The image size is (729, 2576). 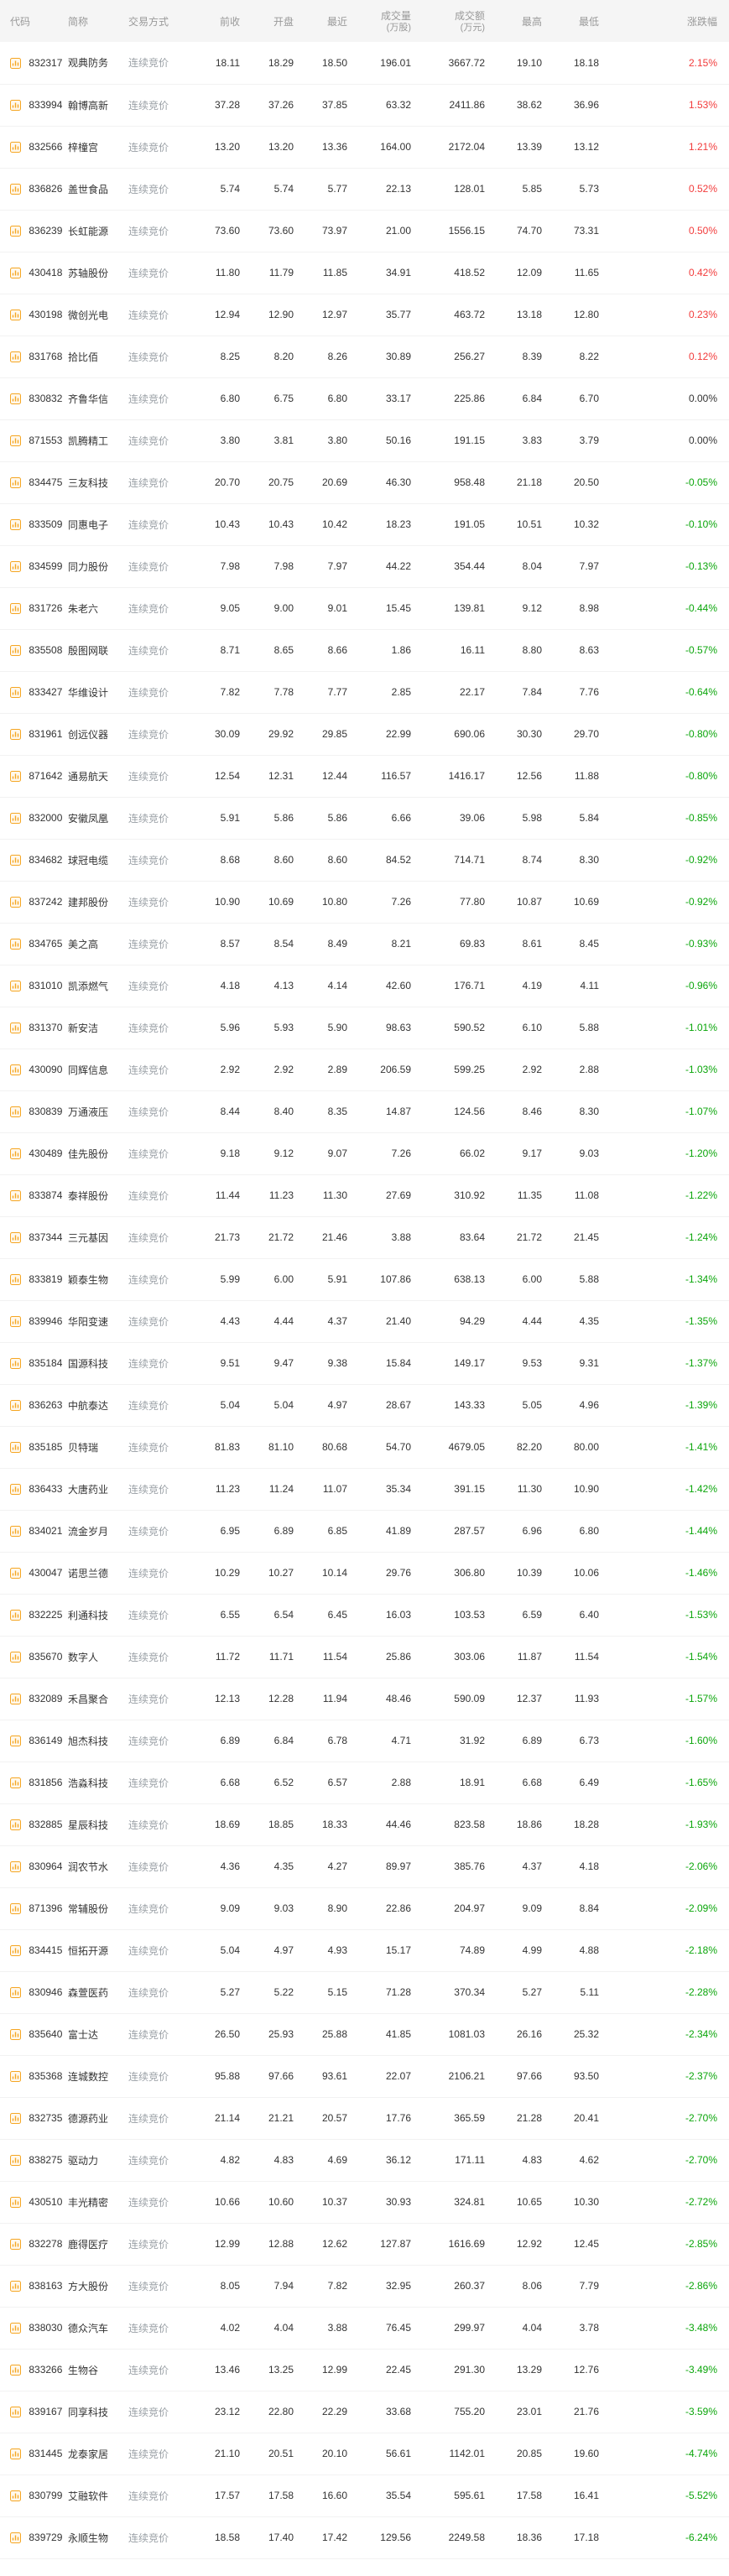 I want to click on stock-name: 安徽凤凰, so click(x=88, y=818).